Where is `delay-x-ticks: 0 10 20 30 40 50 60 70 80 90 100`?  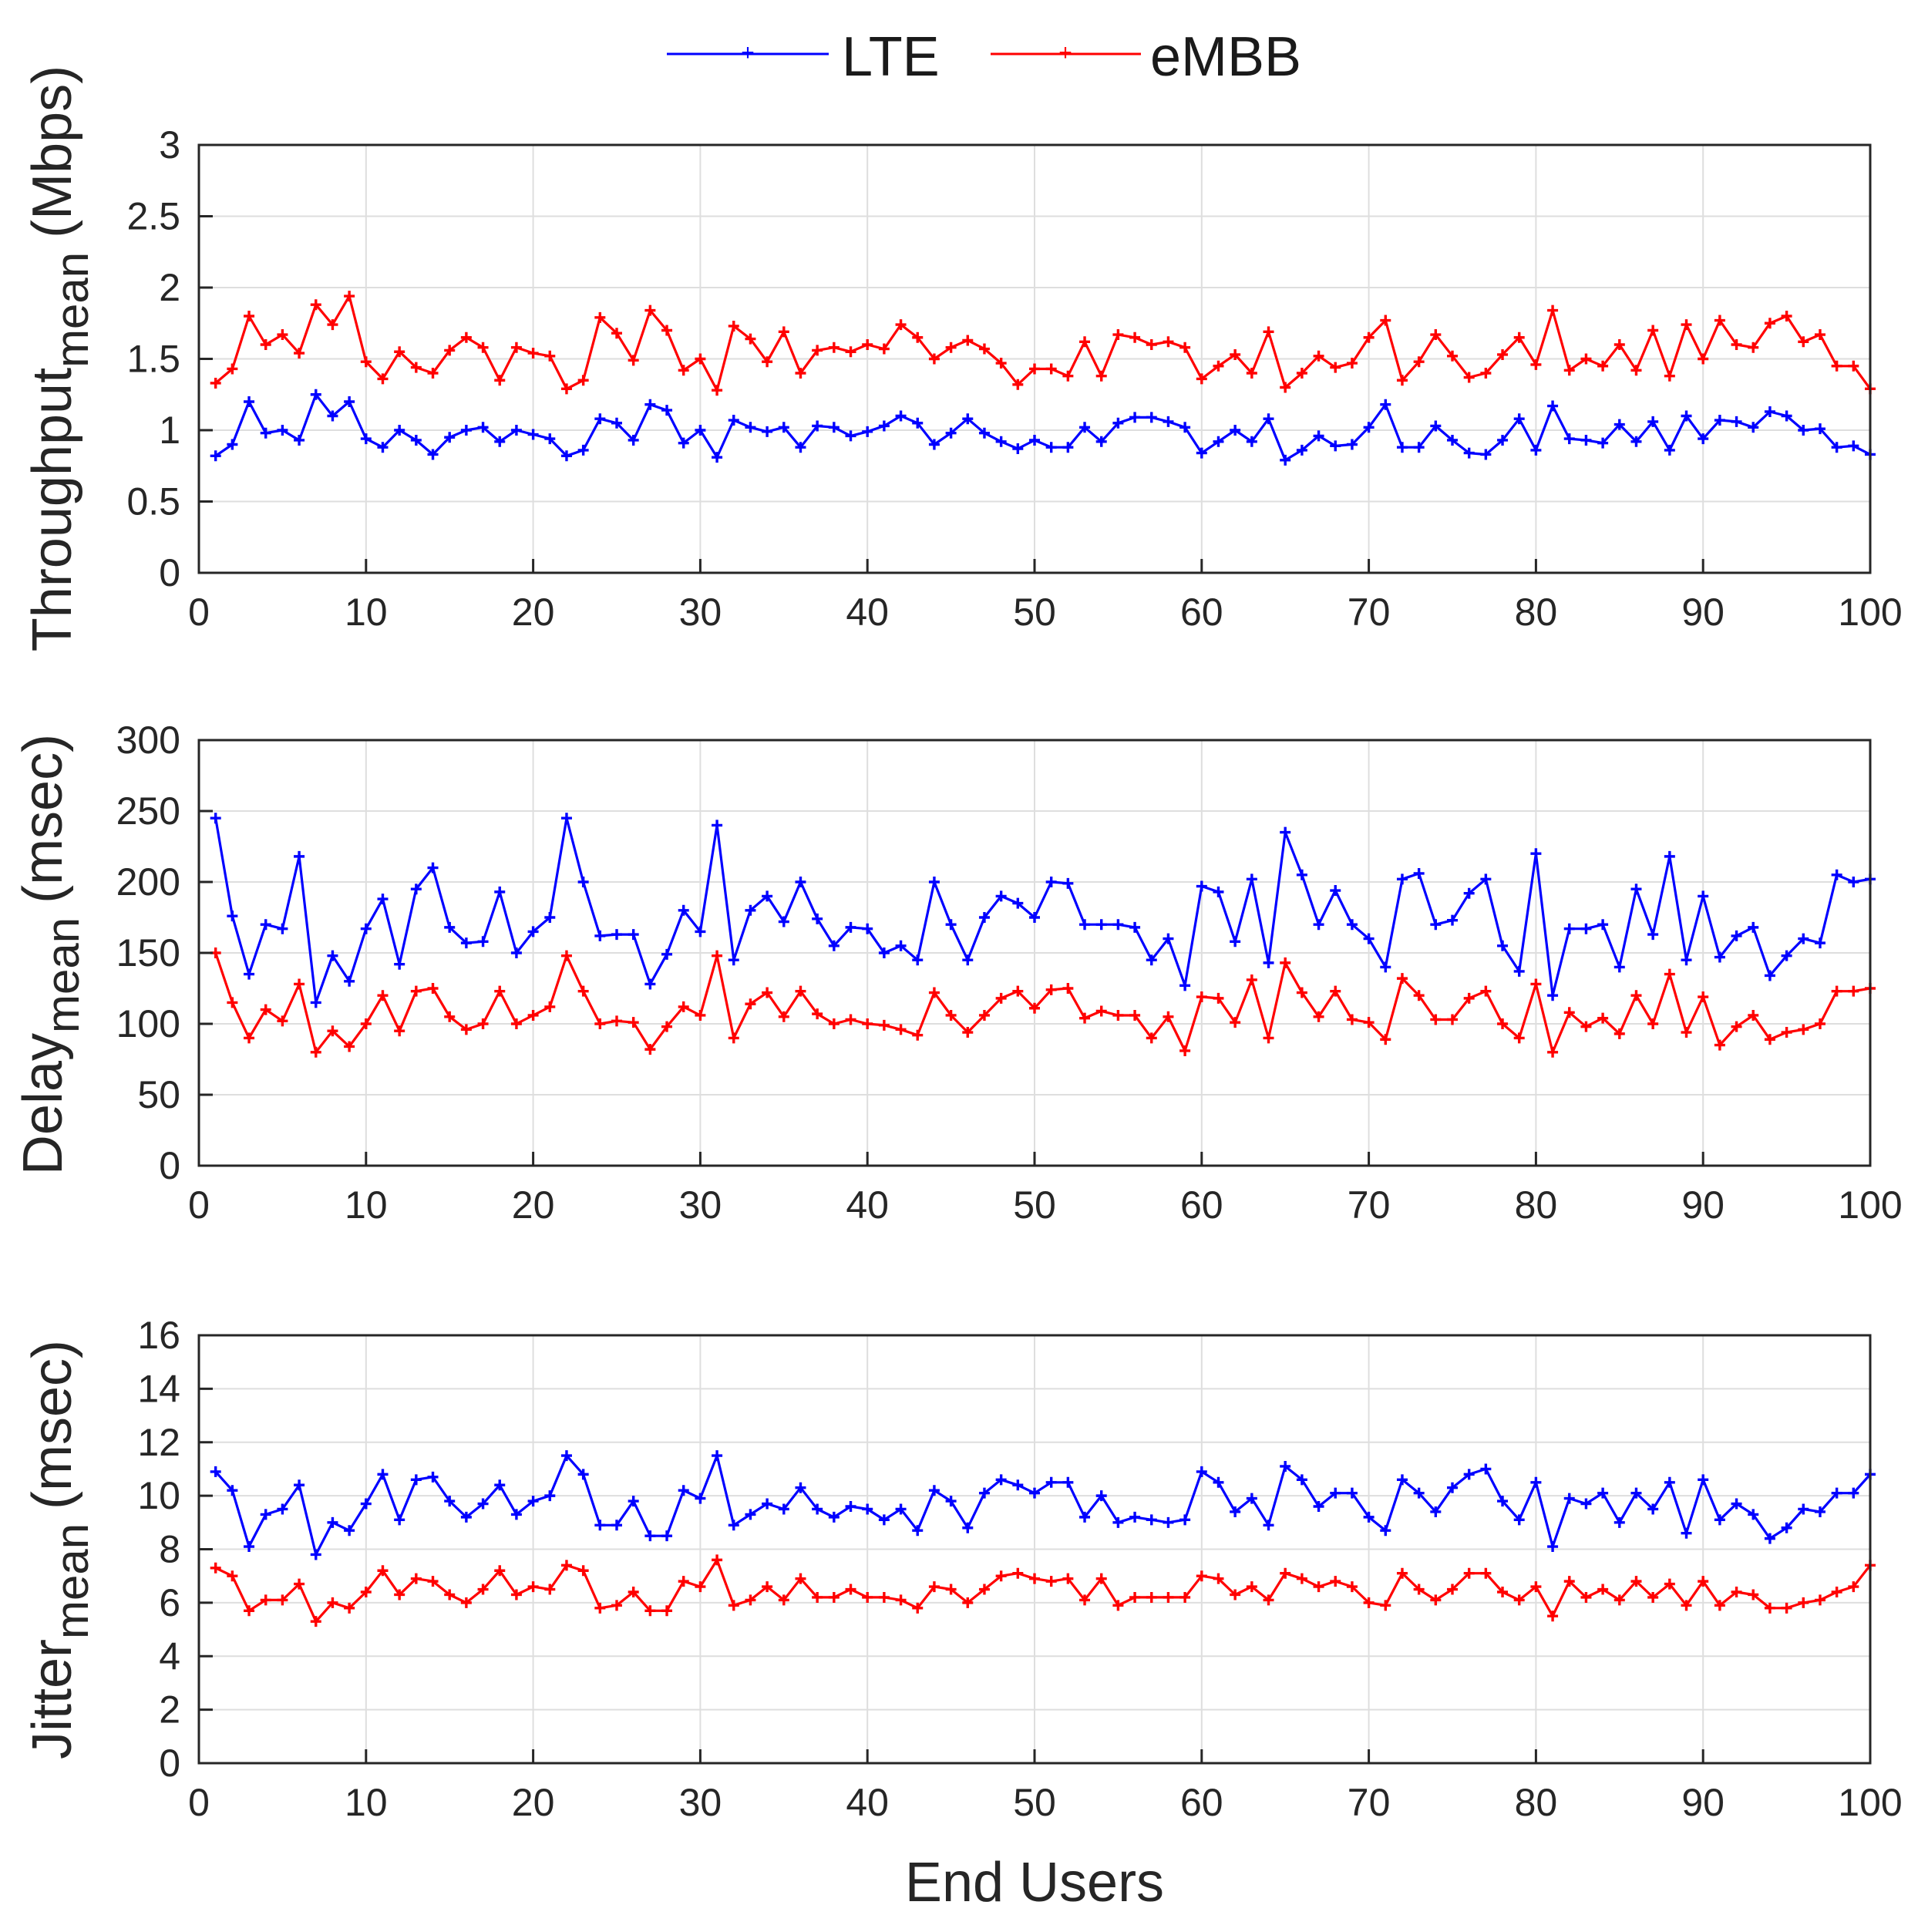 delay-x-ticks: 0 10 20 30 40 50 60 70 80 90 100 is located at coordinates (1045, 1189).